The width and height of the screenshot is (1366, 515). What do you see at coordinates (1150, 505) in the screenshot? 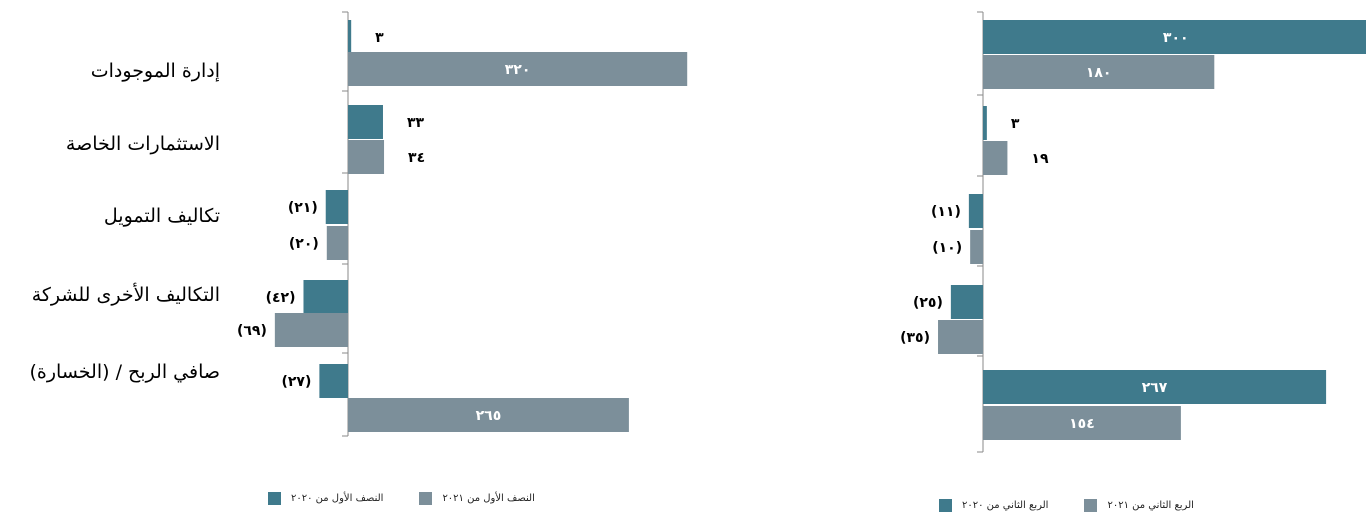
I see `legend-label-q2-2021: الربع الثاني من ٢٠٢١` at bounding box center [1150, 505].